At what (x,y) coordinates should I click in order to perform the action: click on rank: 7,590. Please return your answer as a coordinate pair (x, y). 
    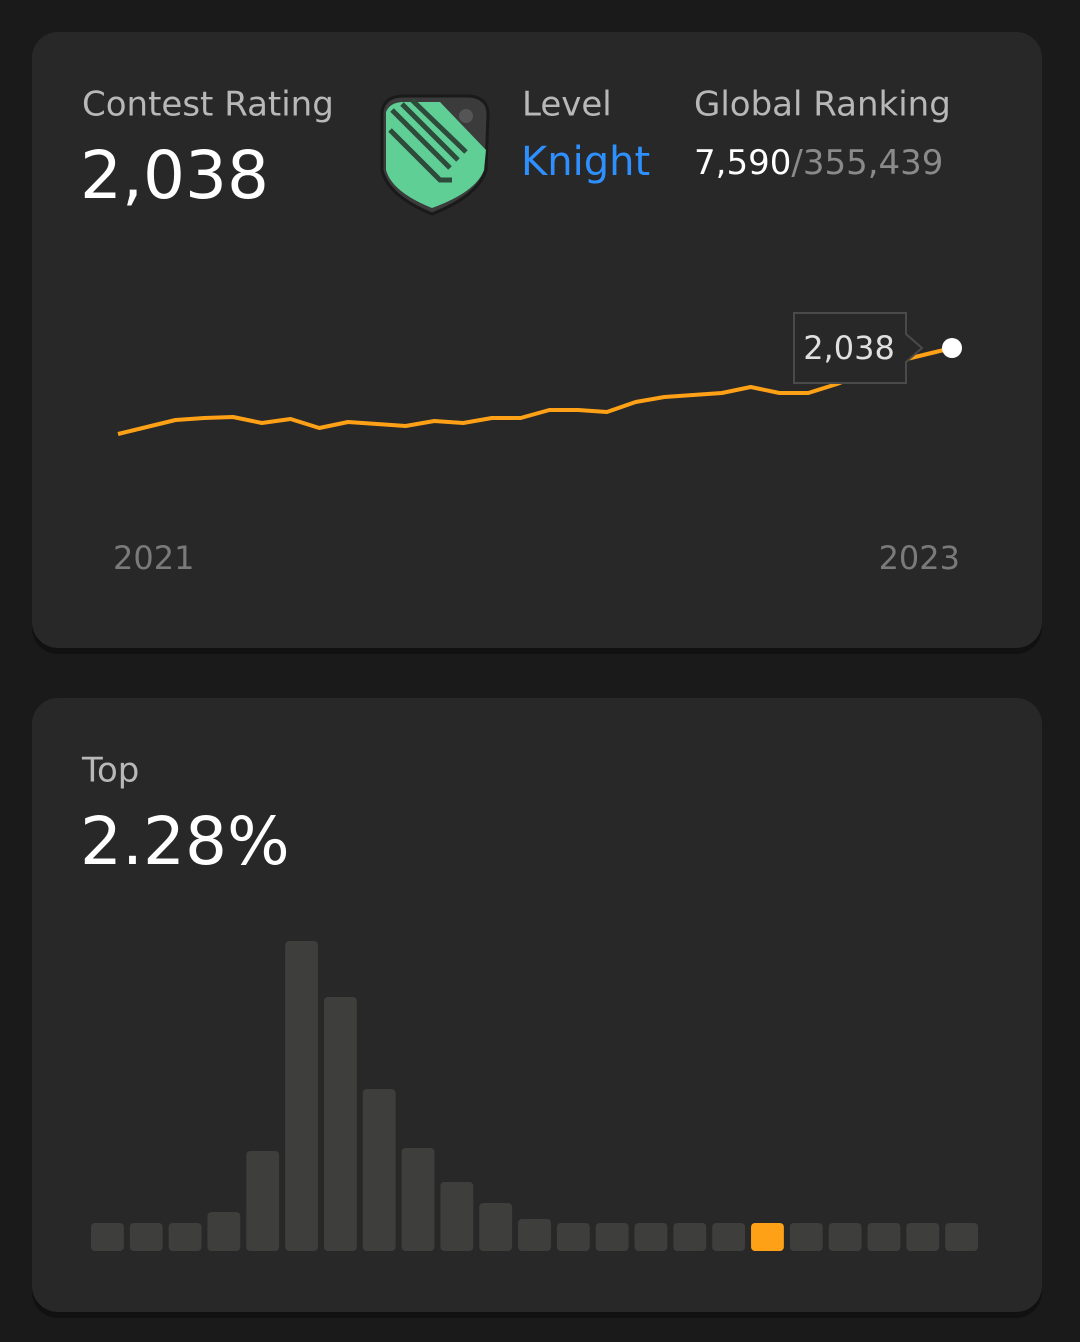
    Looking at the image, I should click on (742, 163).